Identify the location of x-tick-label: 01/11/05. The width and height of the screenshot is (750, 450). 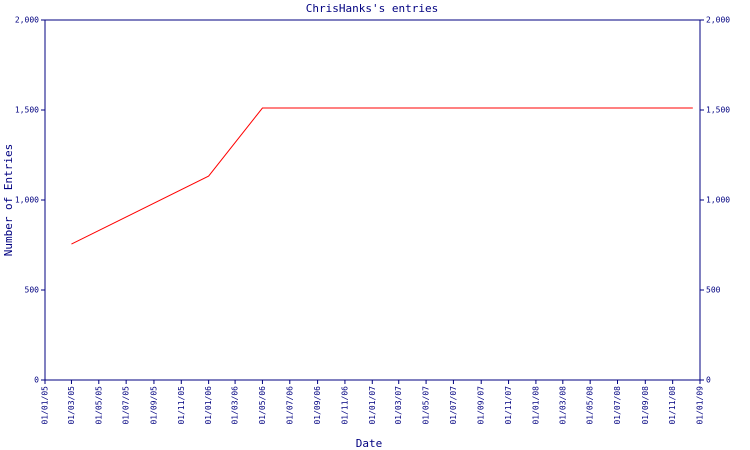
(181, 405).